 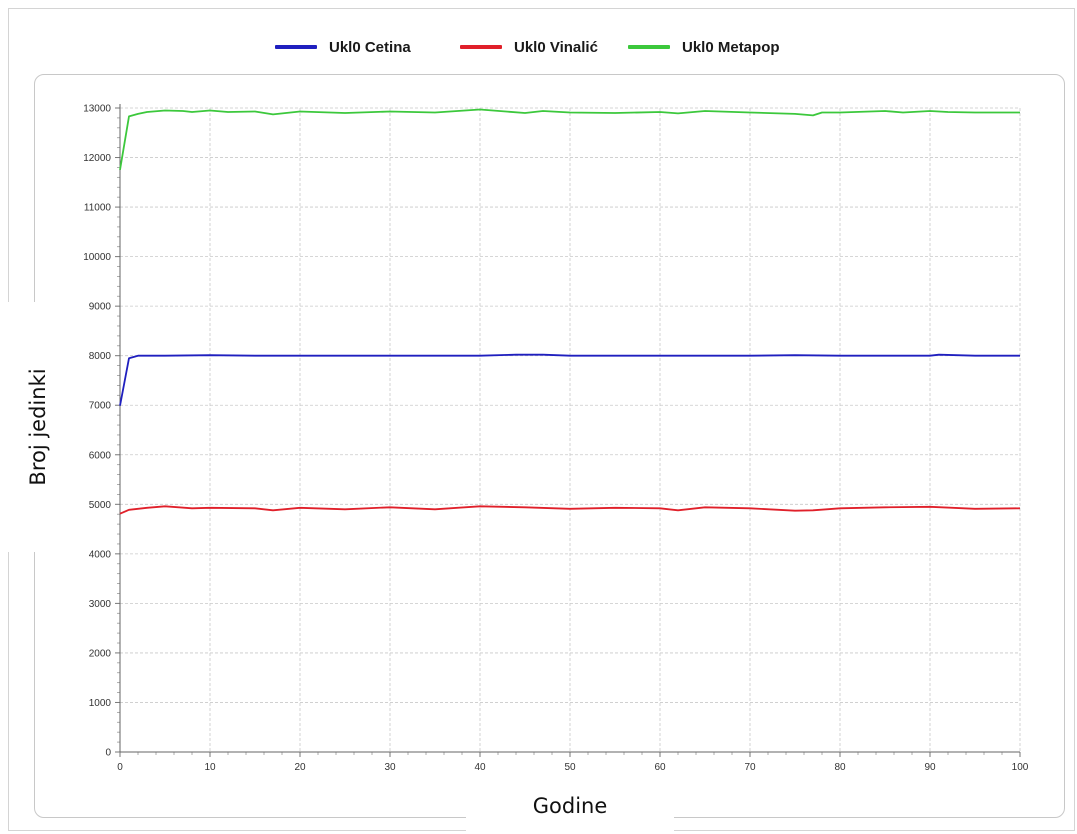 I want to click on x-tick-label: 80, so click(x=840, y=767).